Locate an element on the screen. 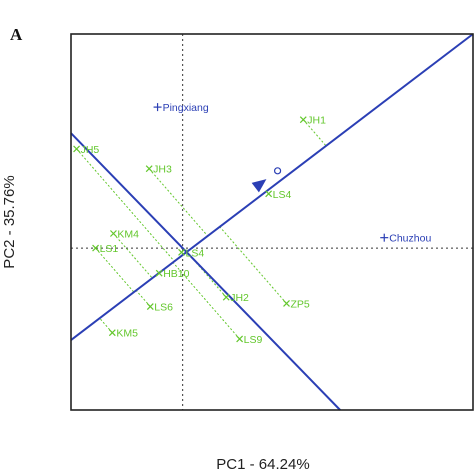 The width and height of the screenshot is (474, 474). environment-label-chuzhou: Chuzhou is located at coordinates (410, 239).